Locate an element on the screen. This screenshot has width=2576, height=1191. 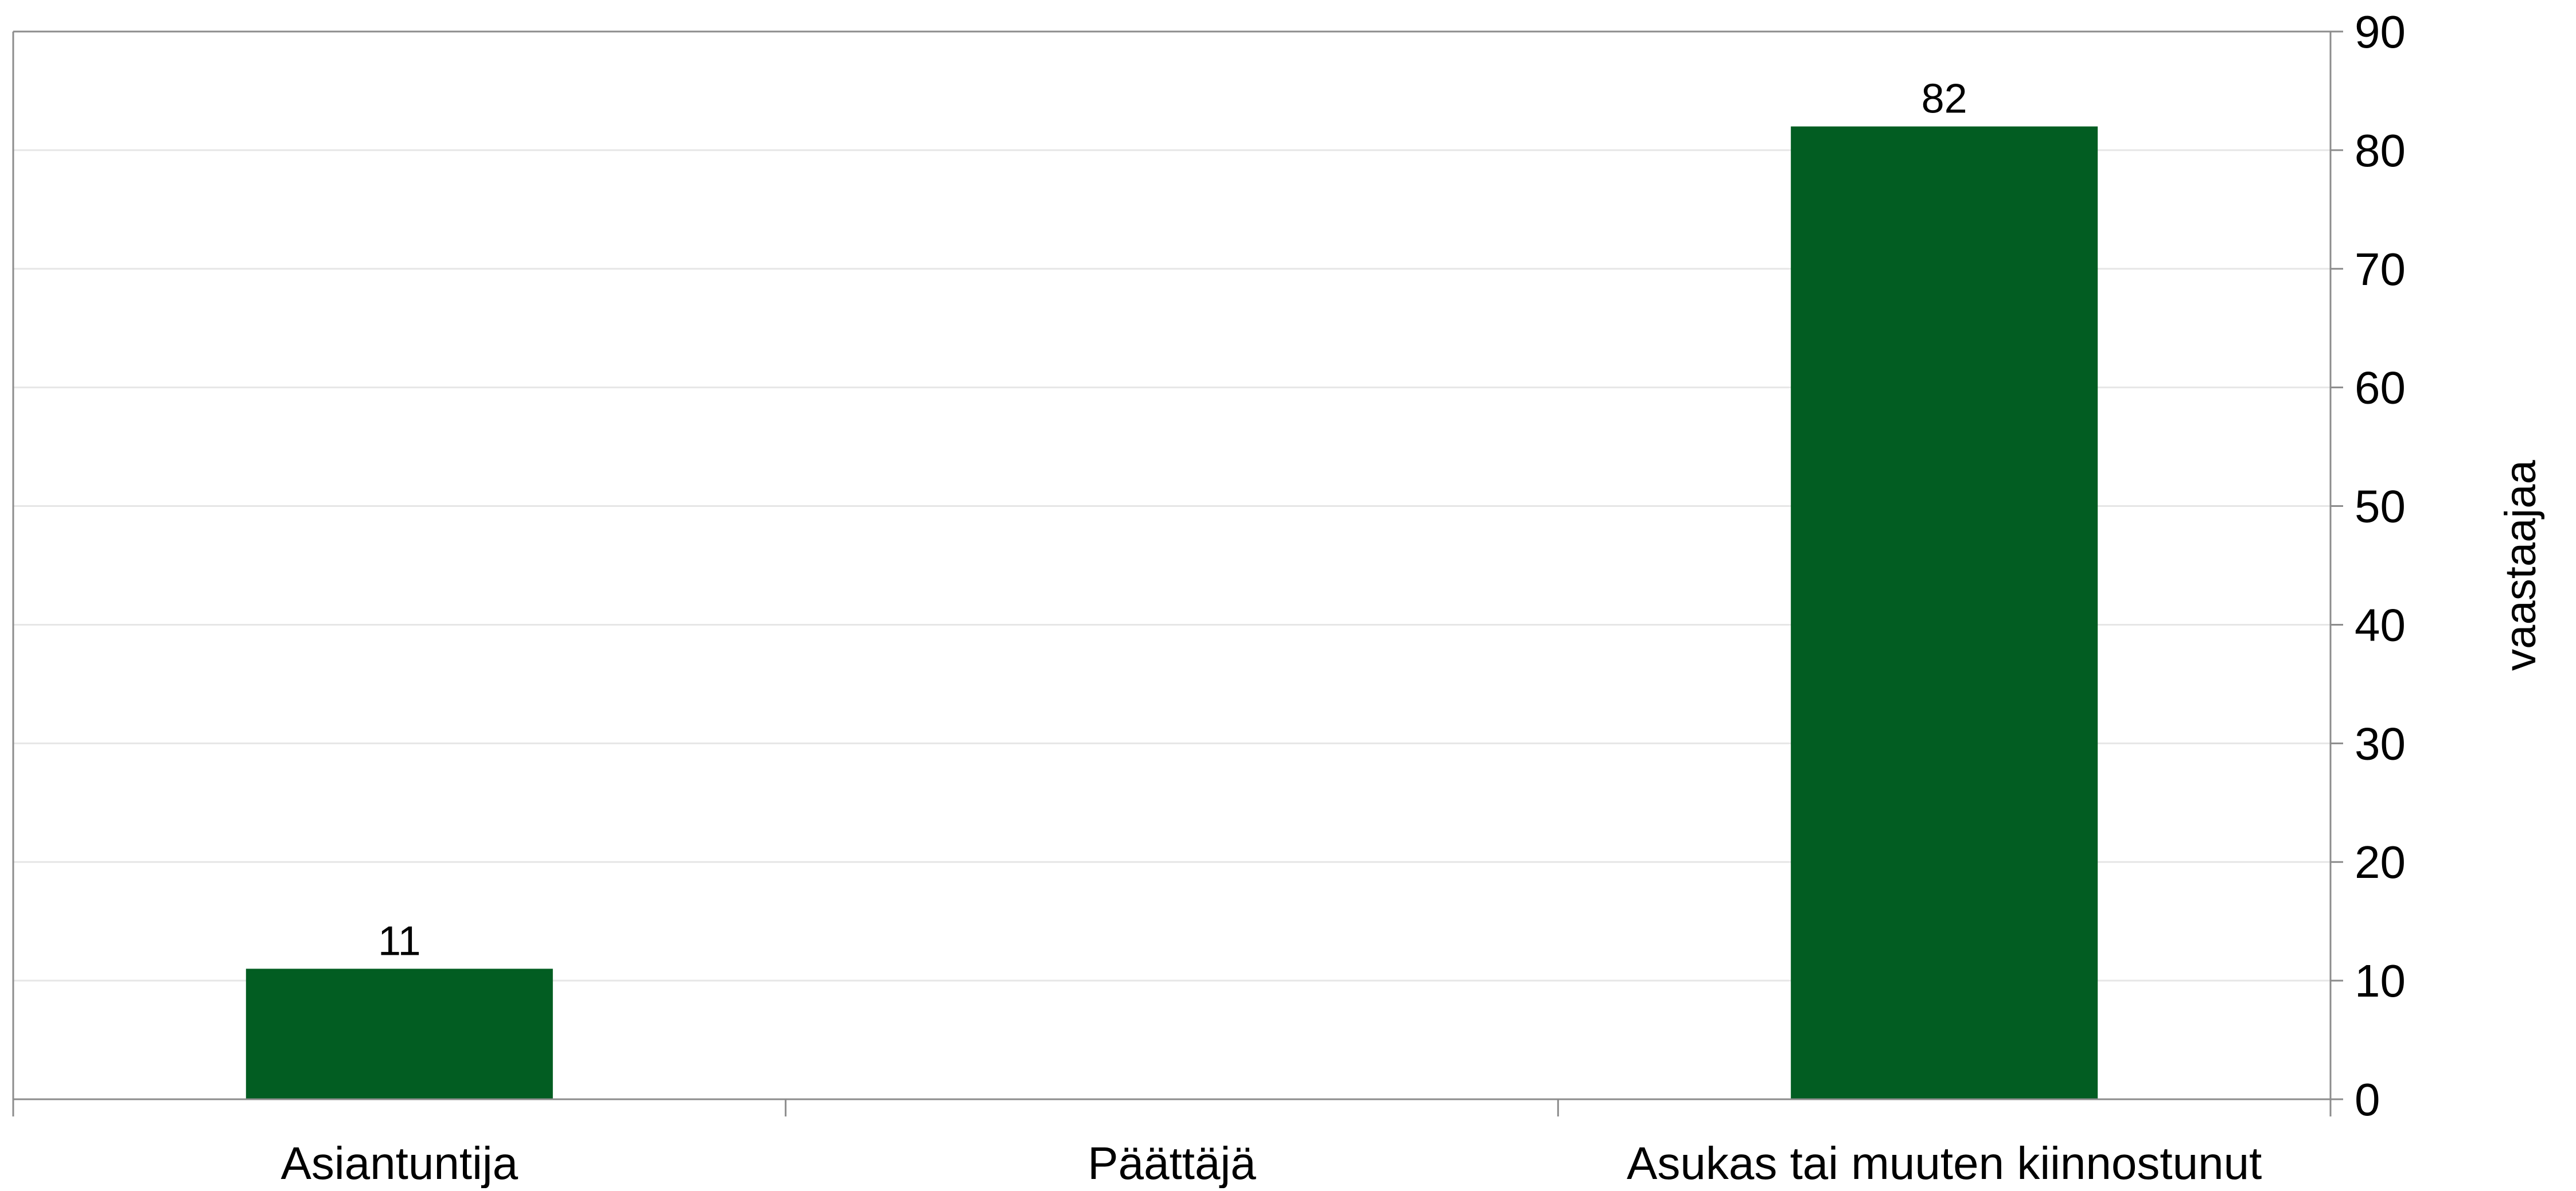
x-tick-label: Asiantuntija is located at coordinates (400, 1163).